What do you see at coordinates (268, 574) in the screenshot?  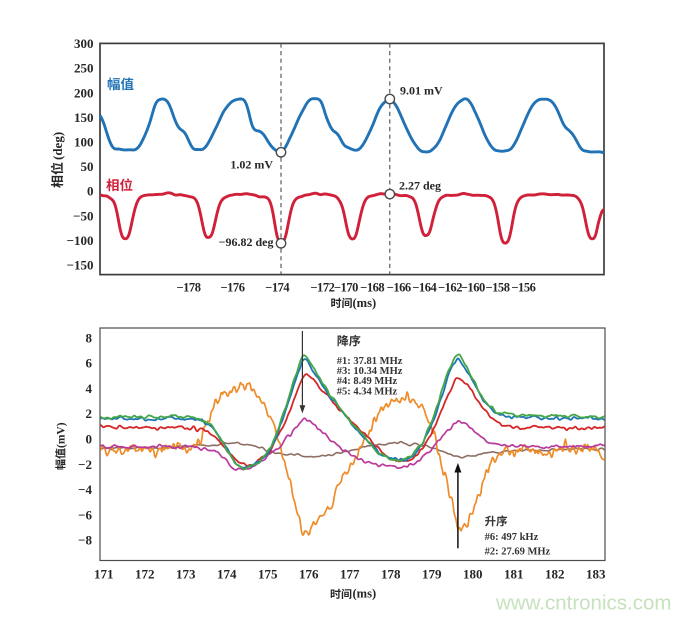 I see `svg-text: 175` at bounding box center [268, 574].